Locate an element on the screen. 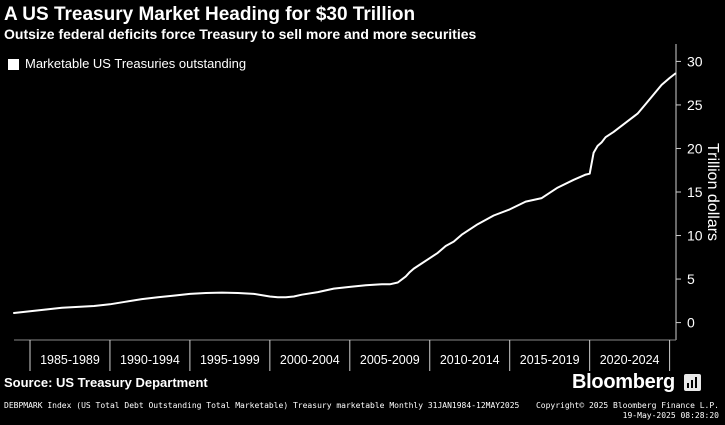 This screenshot has width=725, height=425. timestamp-text: 19-May-2025 08:28:20 is located at coordinates (670, 415).